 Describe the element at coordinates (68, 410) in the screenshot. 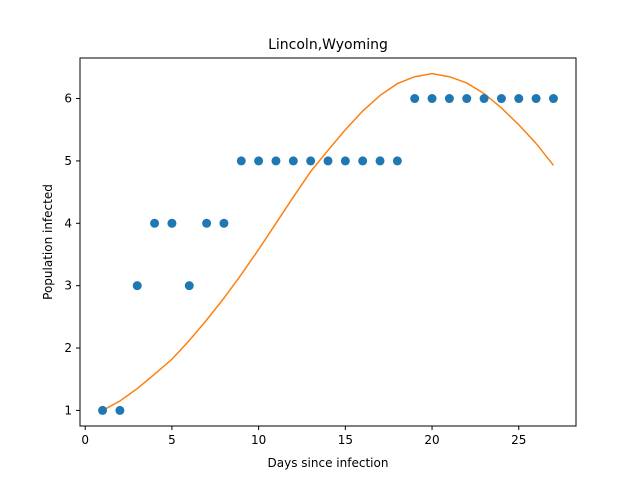

I see `y-tick-label: 1` at that location.